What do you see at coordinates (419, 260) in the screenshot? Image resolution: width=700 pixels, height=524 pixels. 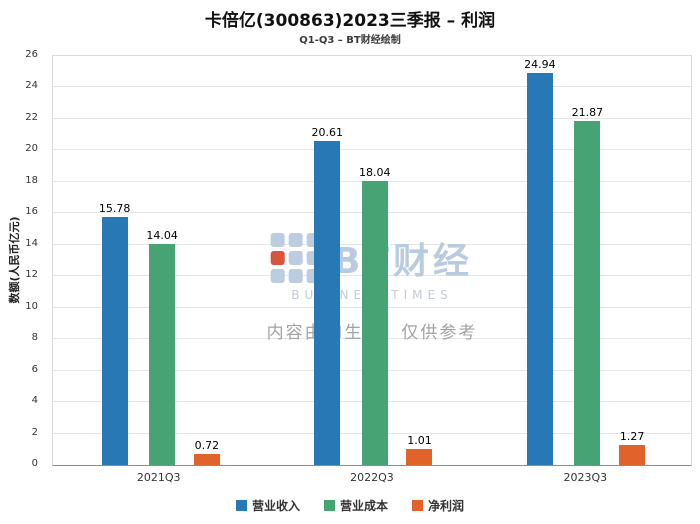 I see `bar-unit: 1.01` at bounding box center [419, 260].